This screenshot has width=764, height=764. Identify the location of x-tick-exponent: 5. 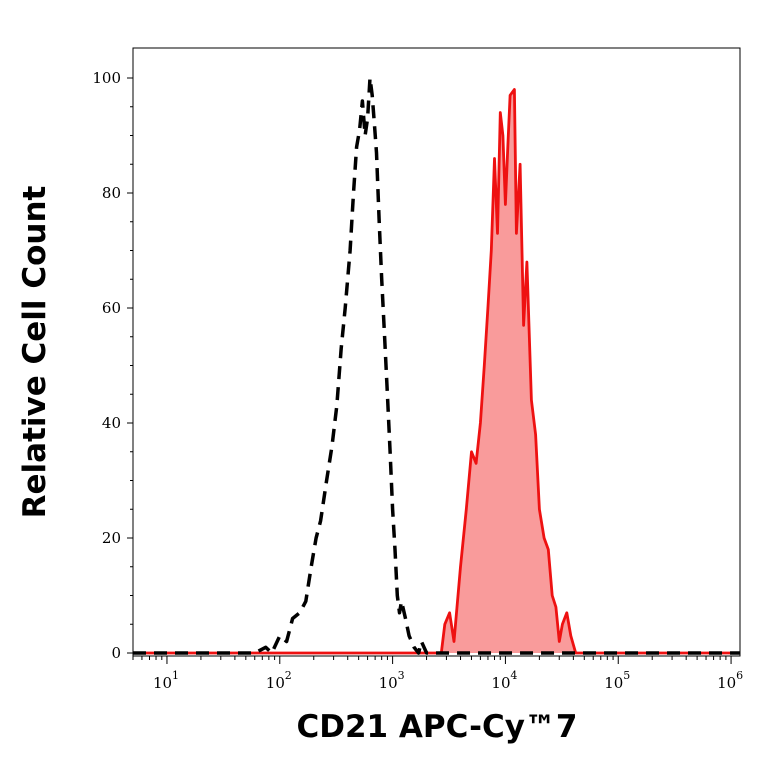
(626, 675).